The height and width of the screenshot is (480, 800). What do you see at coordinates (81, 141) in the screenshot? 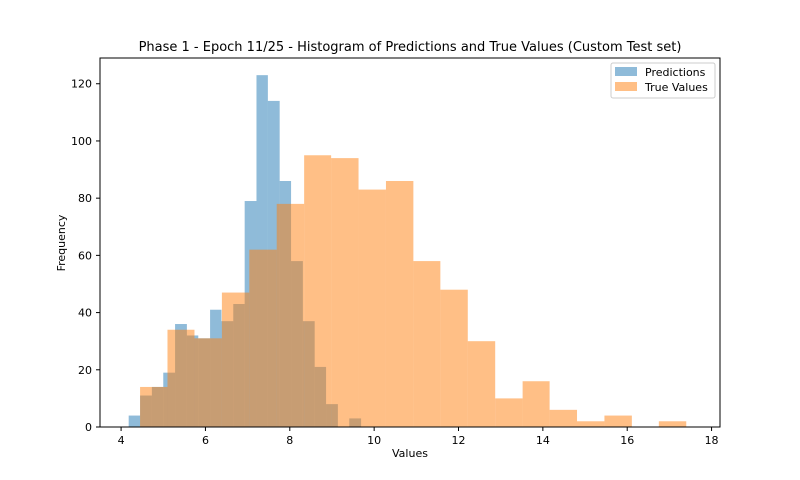
I see `y-tick-label-100: 100` at bounding box center [81, 141].